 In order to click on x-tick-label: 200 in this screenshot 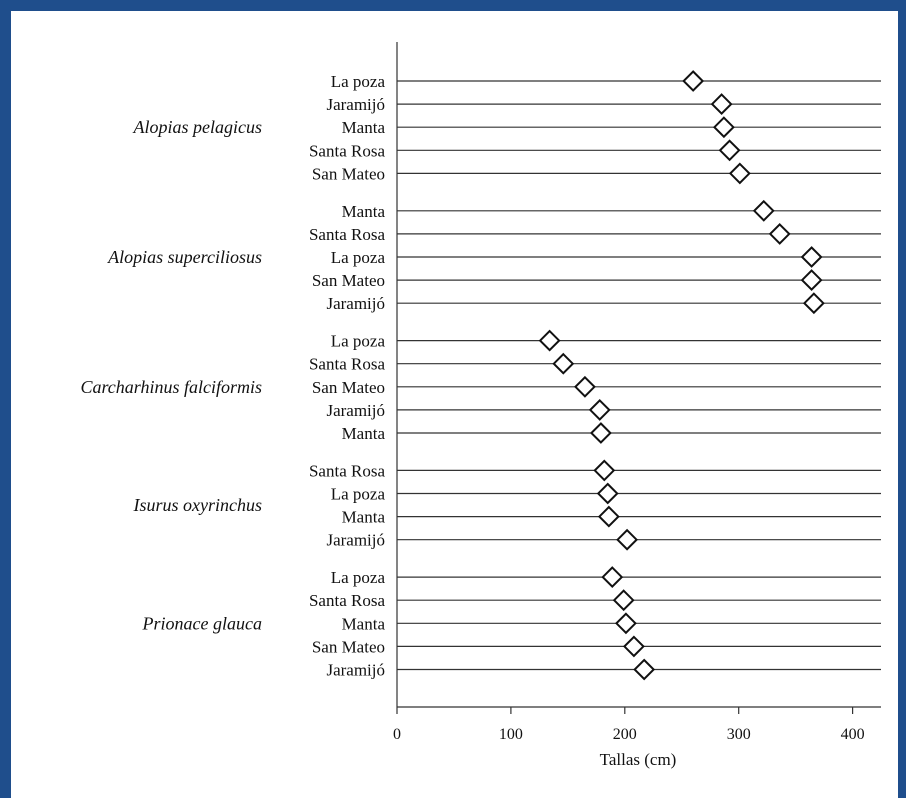, I will do `click(625, 734)`.